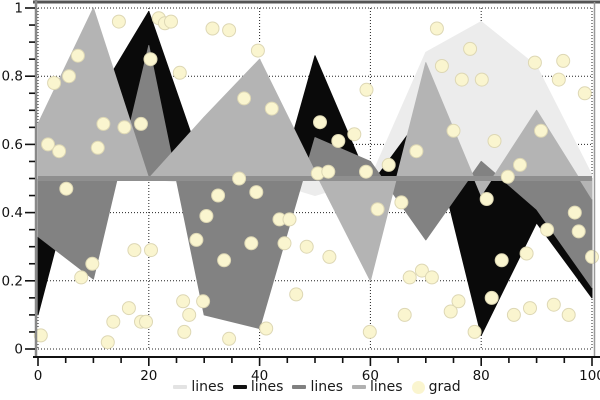  What do you see at coordinates (481, 376) in the screenshot?
I see `x-tick-label: 80` at bounding box center [481, 376].